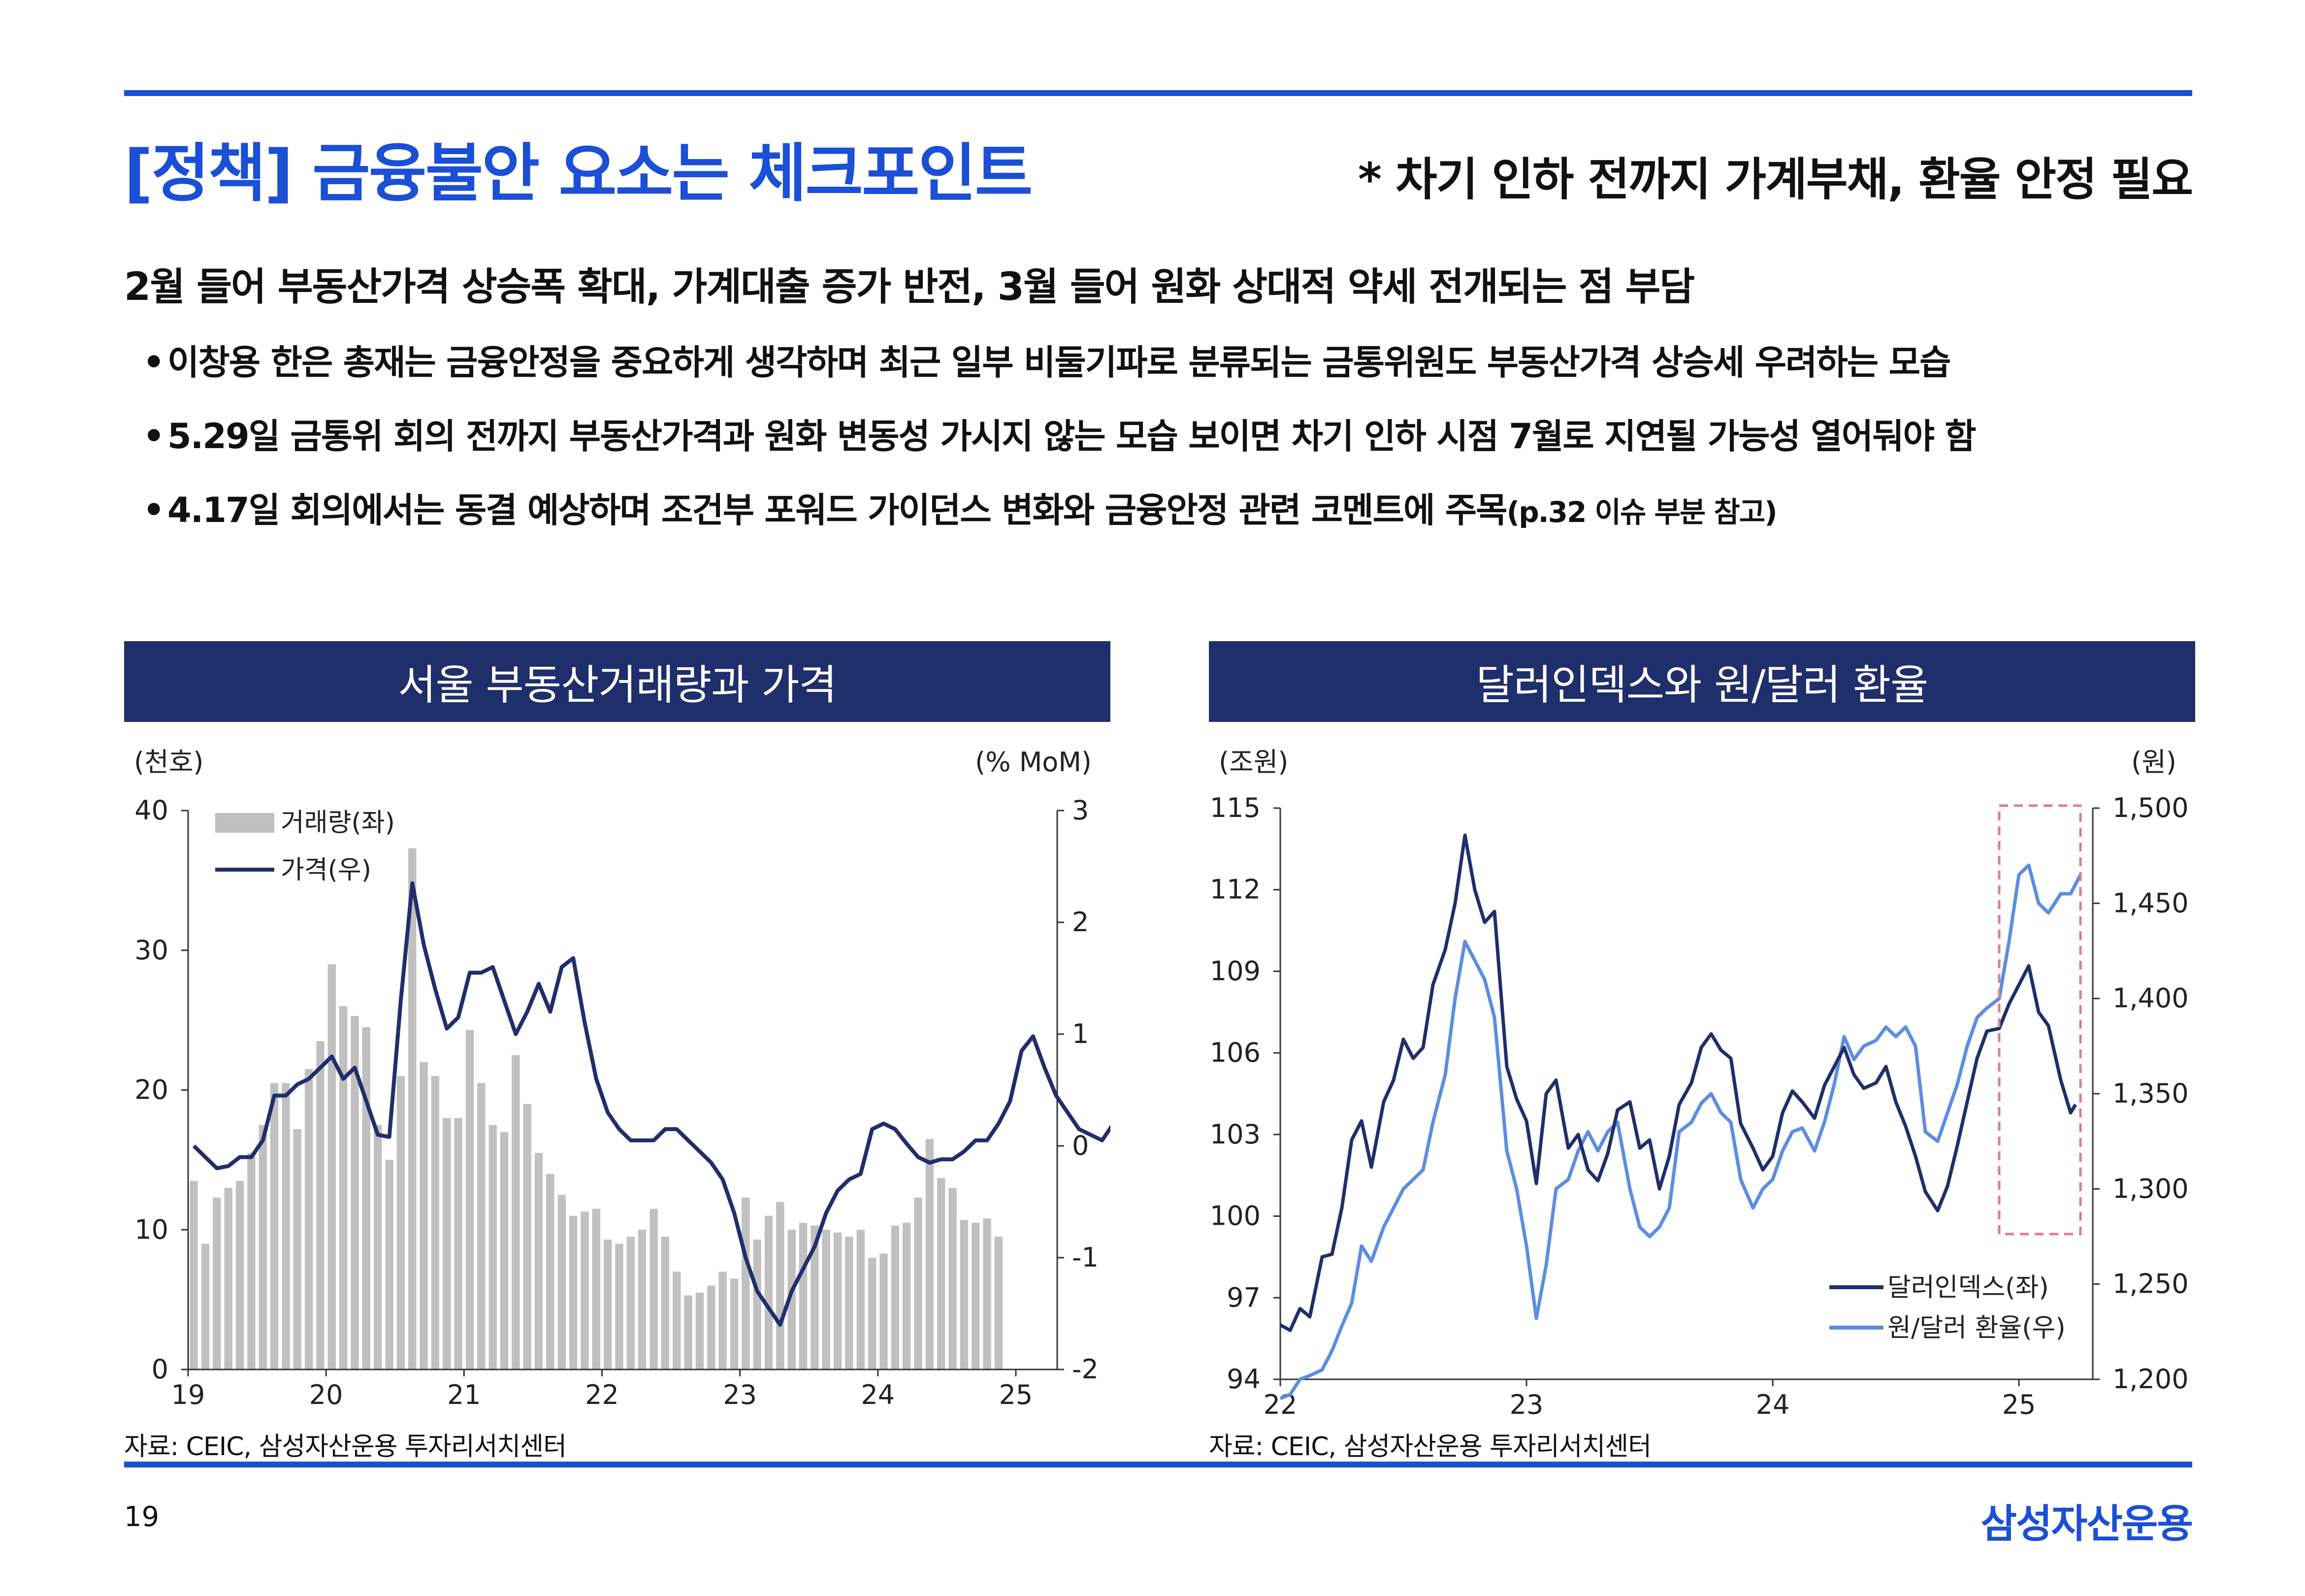 This screenshot has width=2305, height=1596. Describe the element at coordinates (1033, 762) in the screenshot. I see `y-right-unit: (% MoM)` at that location.